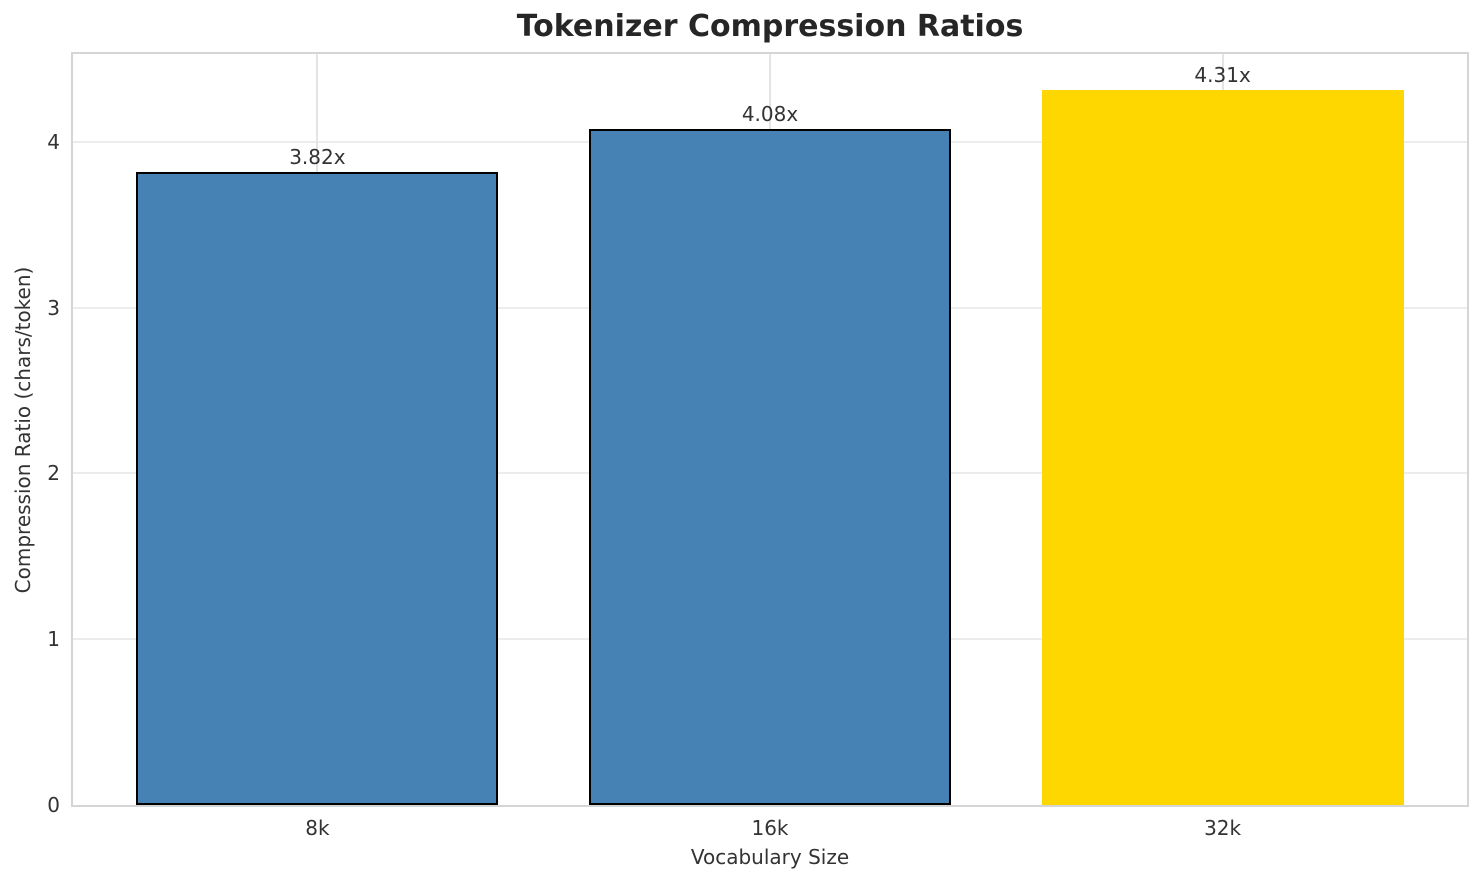  What do you see at coordinates (1223, 828) in the screenshot?
I see `x-tick-label-32k: 32k` at bounding box center [1223, 828].